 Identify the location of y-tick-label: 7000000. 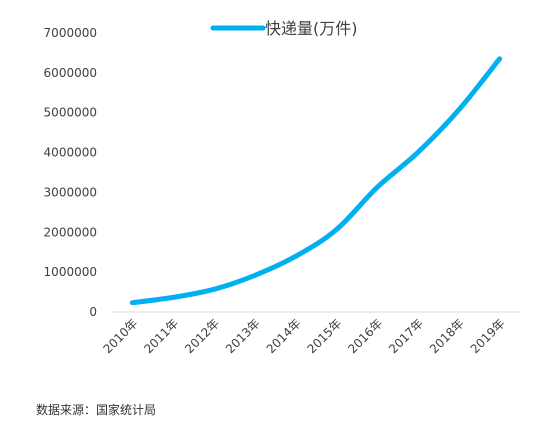
(70, 33).